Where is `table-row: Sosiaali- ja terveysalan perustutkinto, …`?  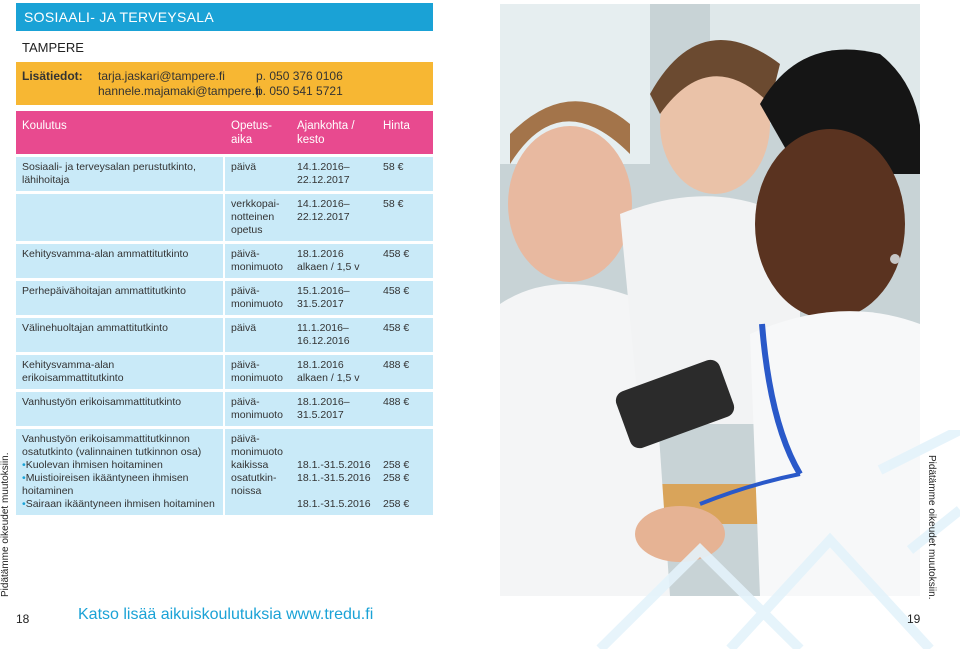
table-row: Sosiaali- ja terveysalan perustutkinto, … is located at coordinates (224, 174).